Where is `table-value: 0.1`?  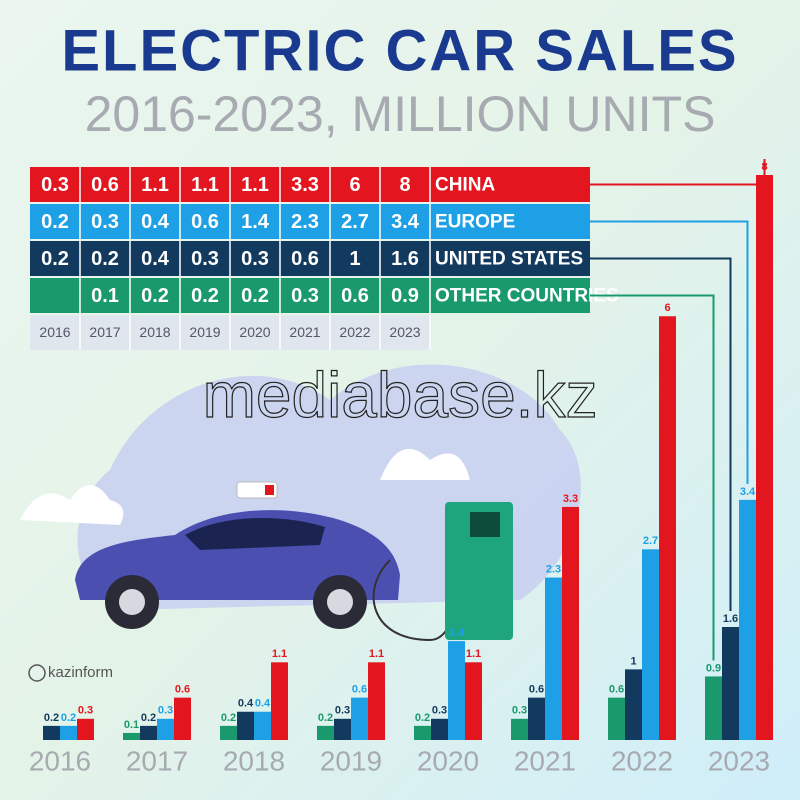
table-value: 0.1 is located at coordinates (105, 296).